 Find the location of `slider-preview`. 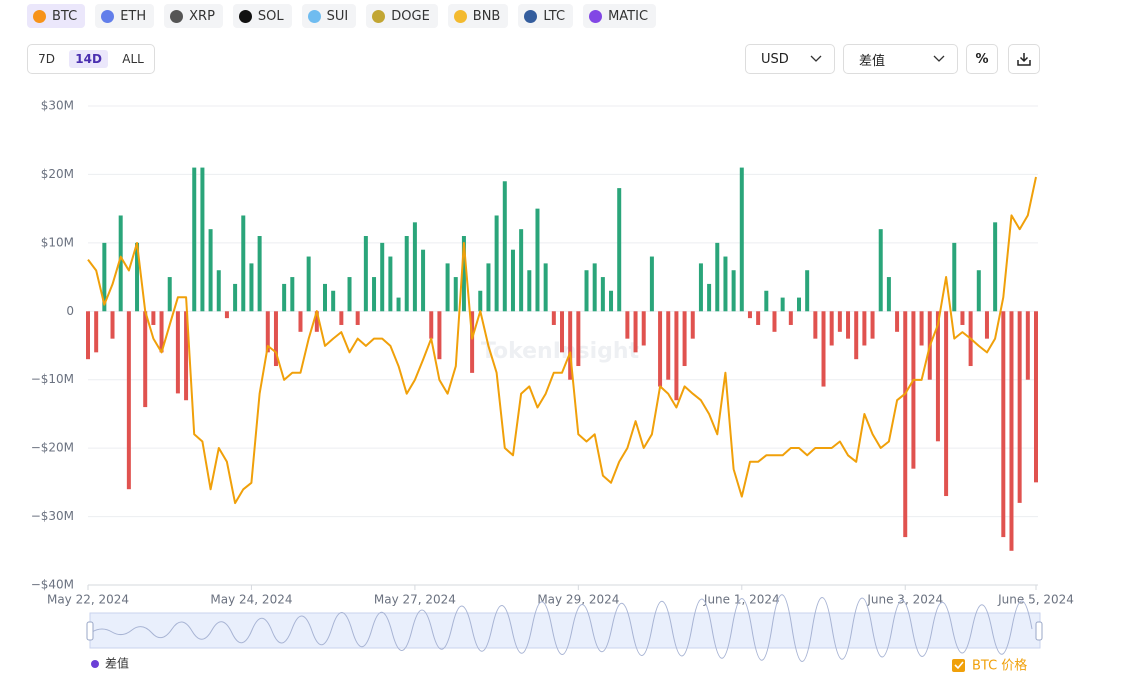

slider-preview is located at coordinates (562, 628).